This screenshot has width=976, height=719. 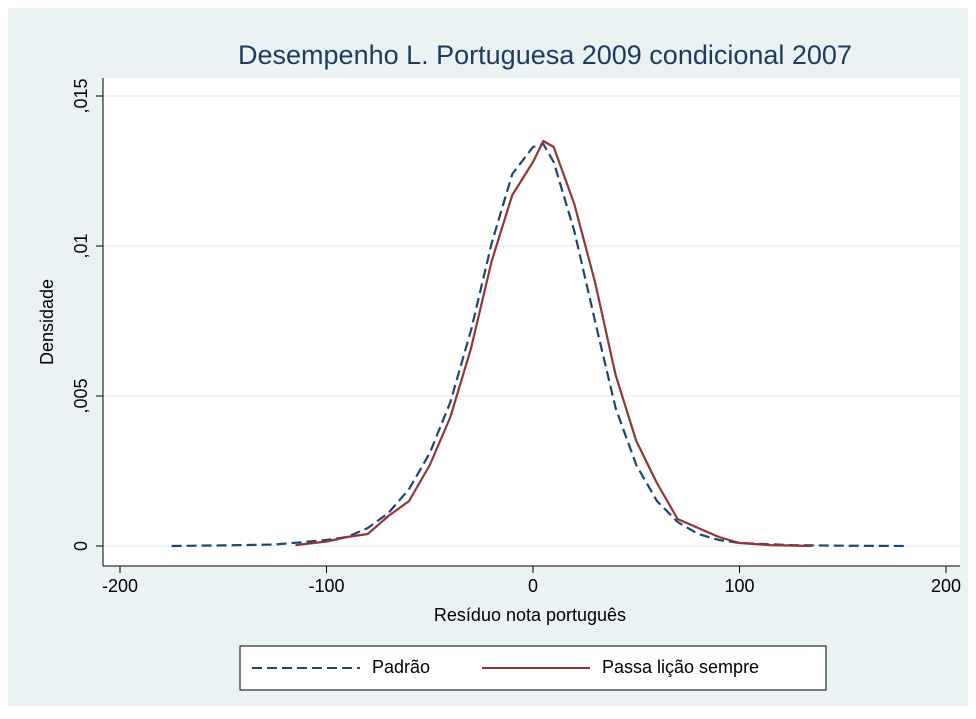 I want to click on y-axis-label: Densidade, so click(x=47, y=322).